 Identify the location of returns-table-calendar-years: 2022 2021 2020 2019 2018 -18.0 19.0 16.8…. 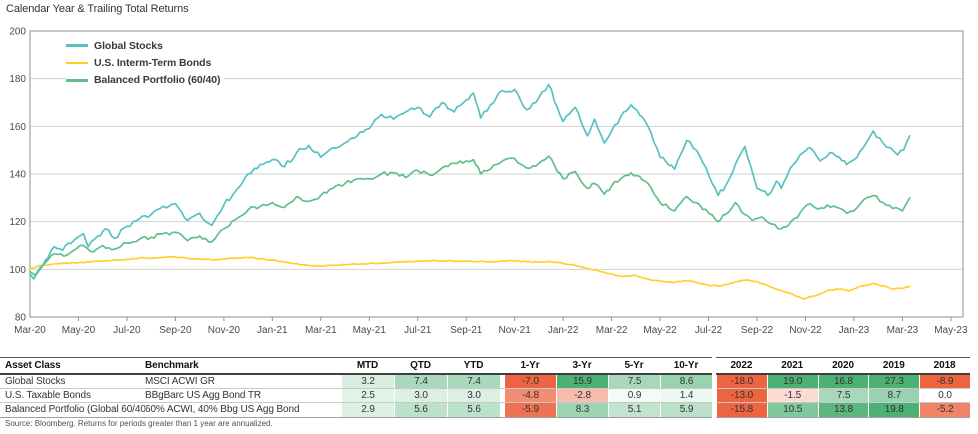
(843, 387).